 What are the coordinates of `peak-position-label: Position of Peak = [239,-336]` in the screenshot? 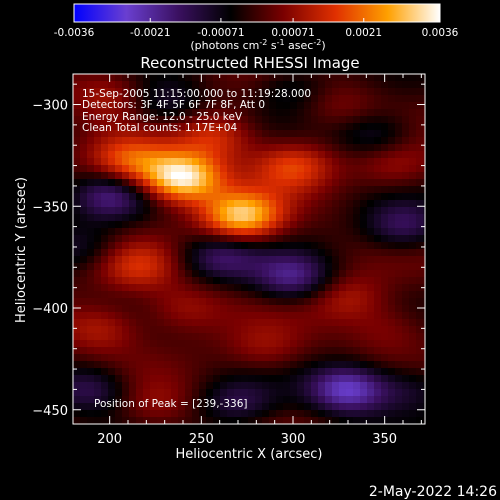 It's located at (171, 404).